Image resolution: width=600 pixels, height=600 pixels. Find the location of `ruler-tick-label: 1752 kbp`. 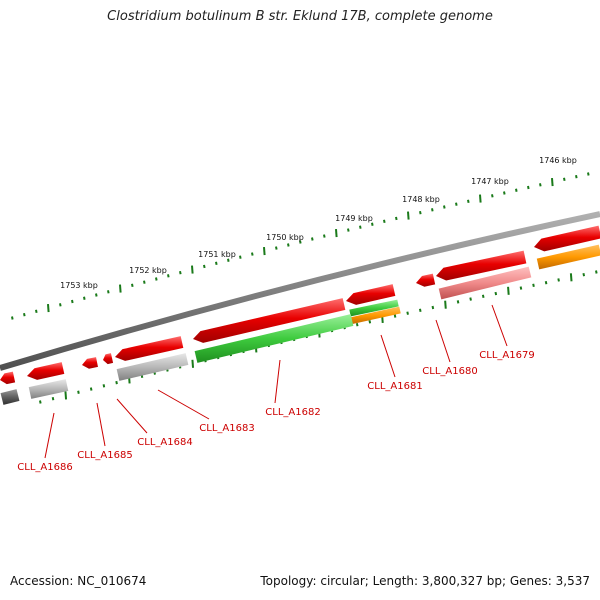

ruler-tick-label: 1752 kbp is located at coordinates (148, 270).